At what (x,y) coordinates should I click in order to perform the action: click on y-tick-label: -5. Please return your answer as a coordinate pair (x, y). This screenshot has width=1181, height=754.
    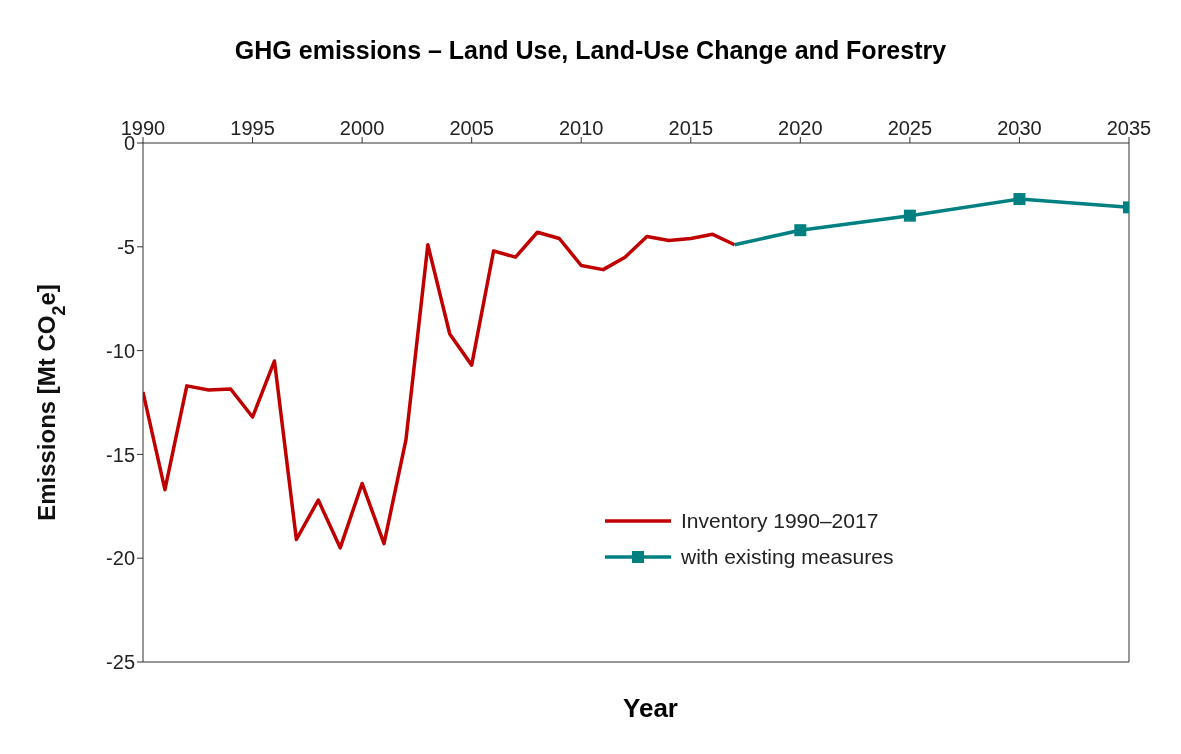
    Looking at the image, I should click on (126, 246).